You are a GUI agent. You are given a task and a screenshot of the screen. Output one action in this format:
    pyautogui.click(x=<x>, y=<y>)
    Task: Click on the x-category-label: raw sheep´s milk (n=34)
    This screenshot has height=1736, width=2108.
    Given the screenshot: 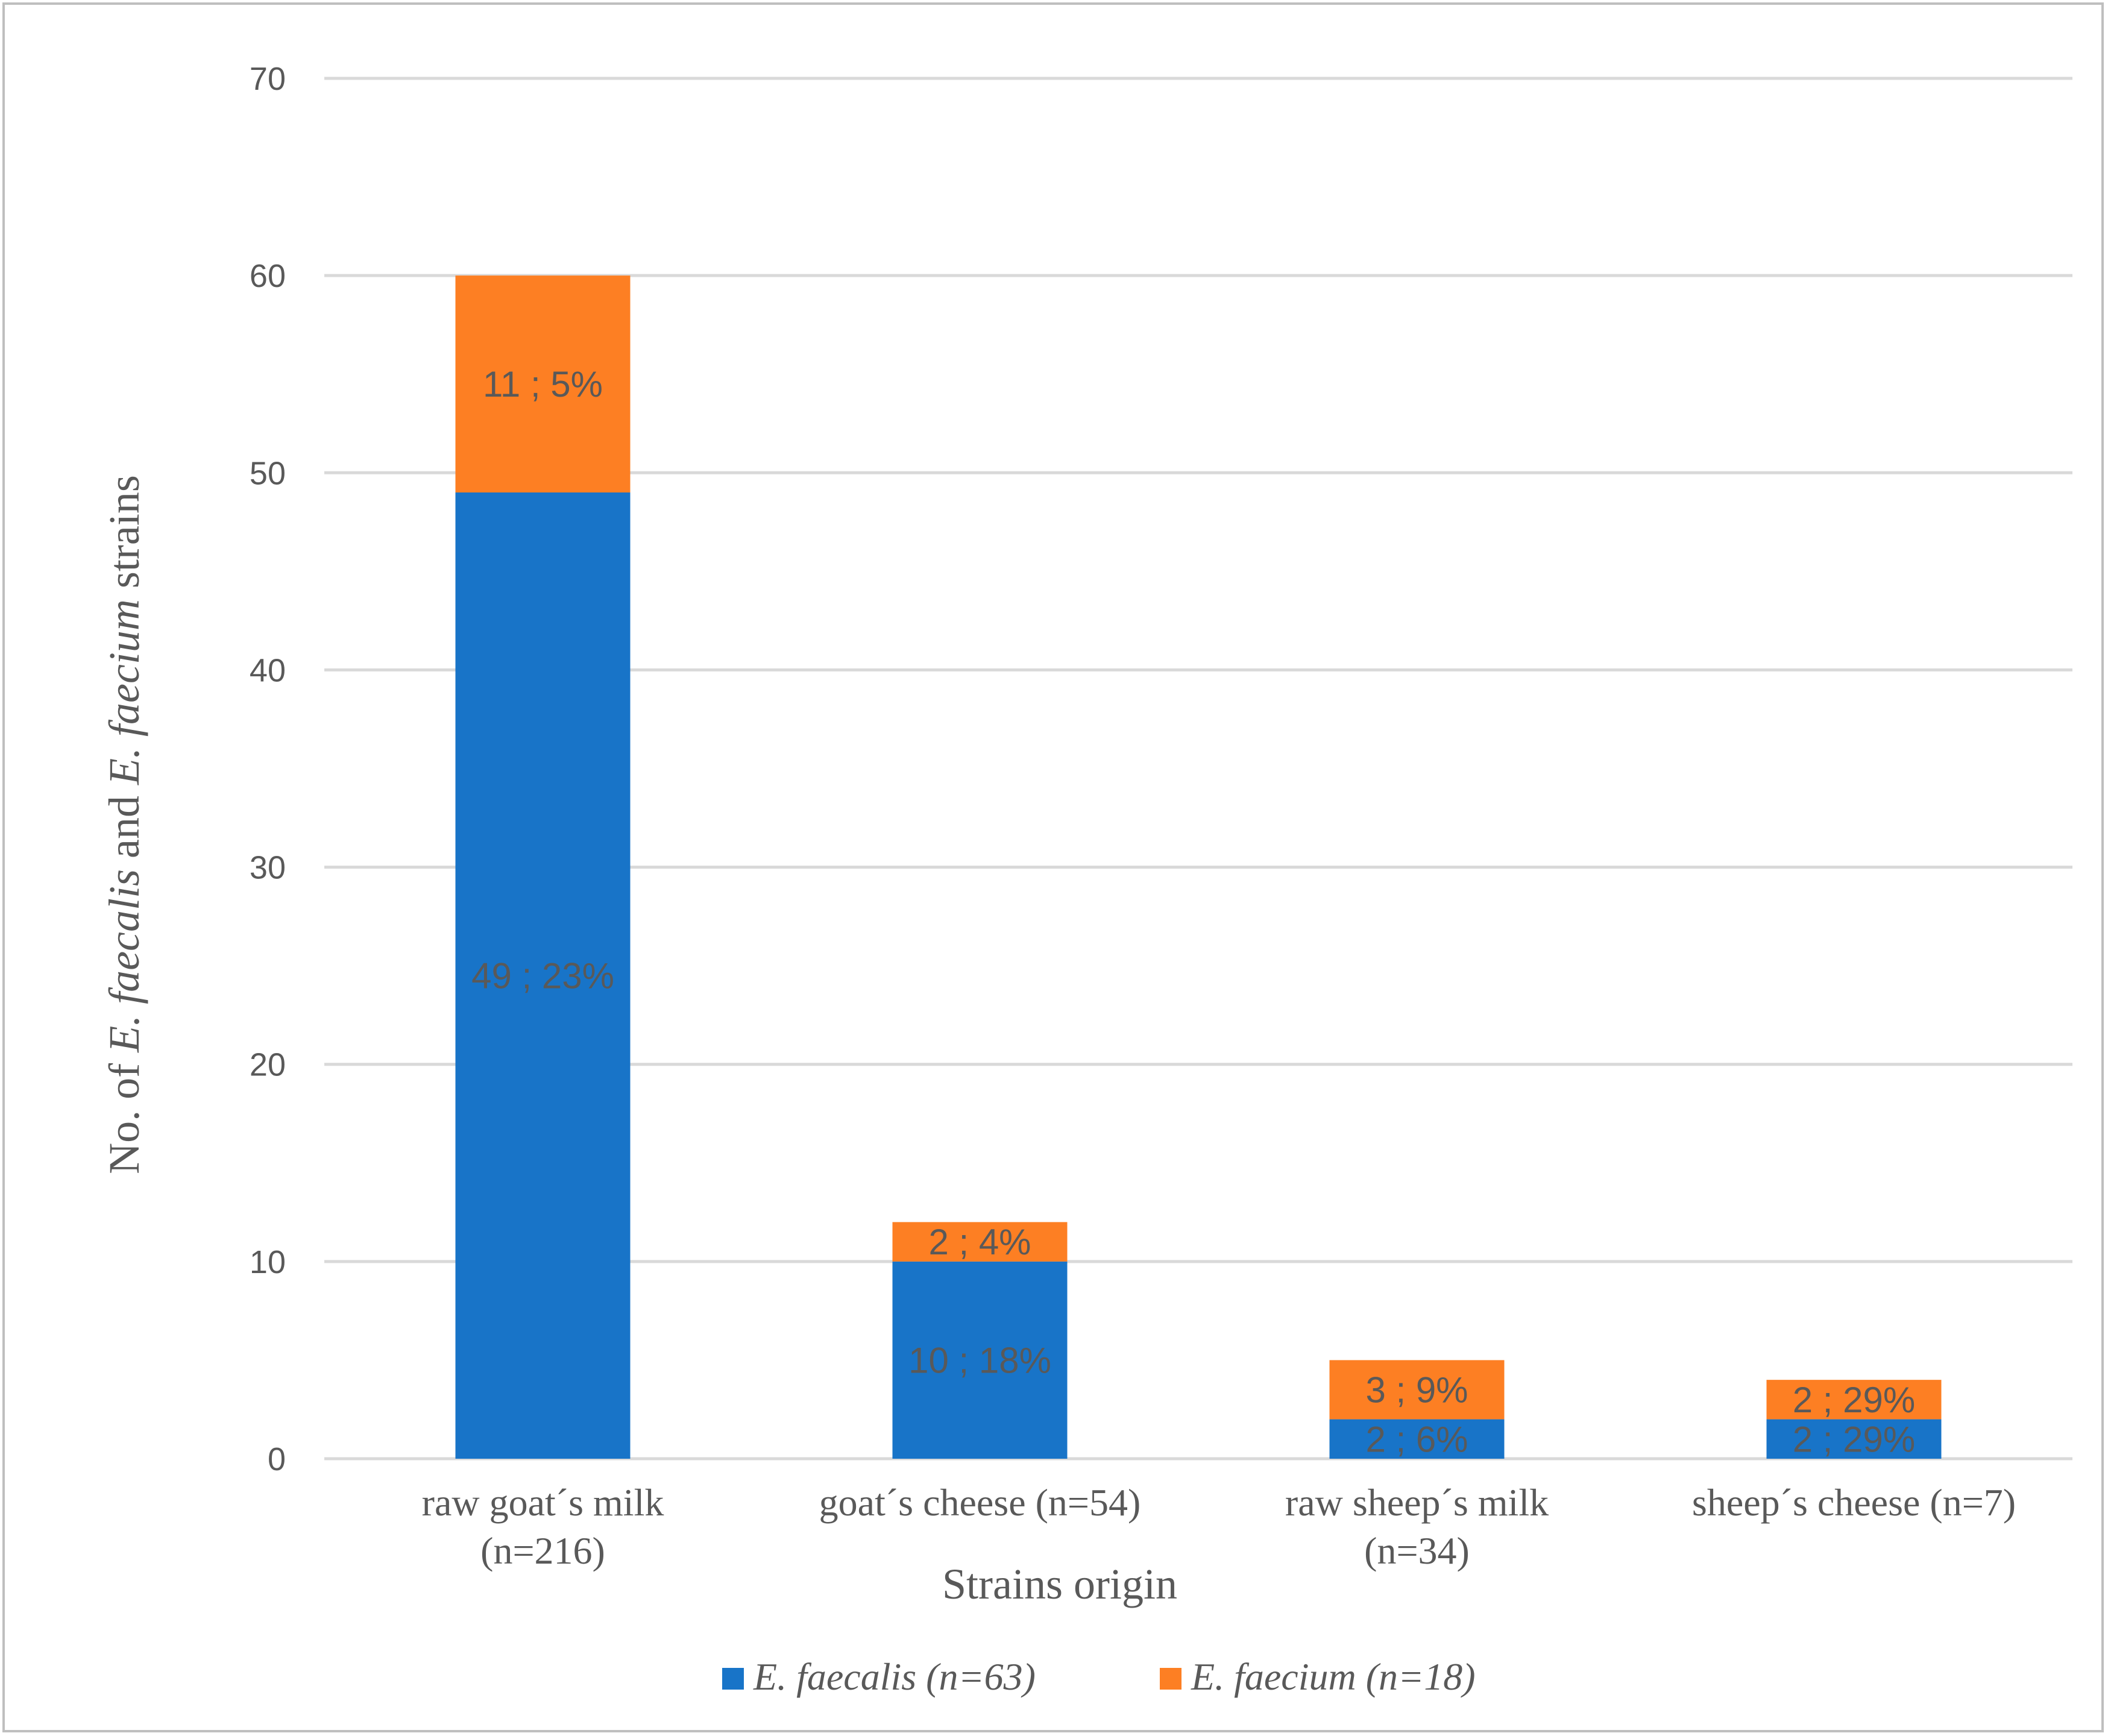 What is the action you would take?
    pyautogui.click(x=1417, y=1526)
    